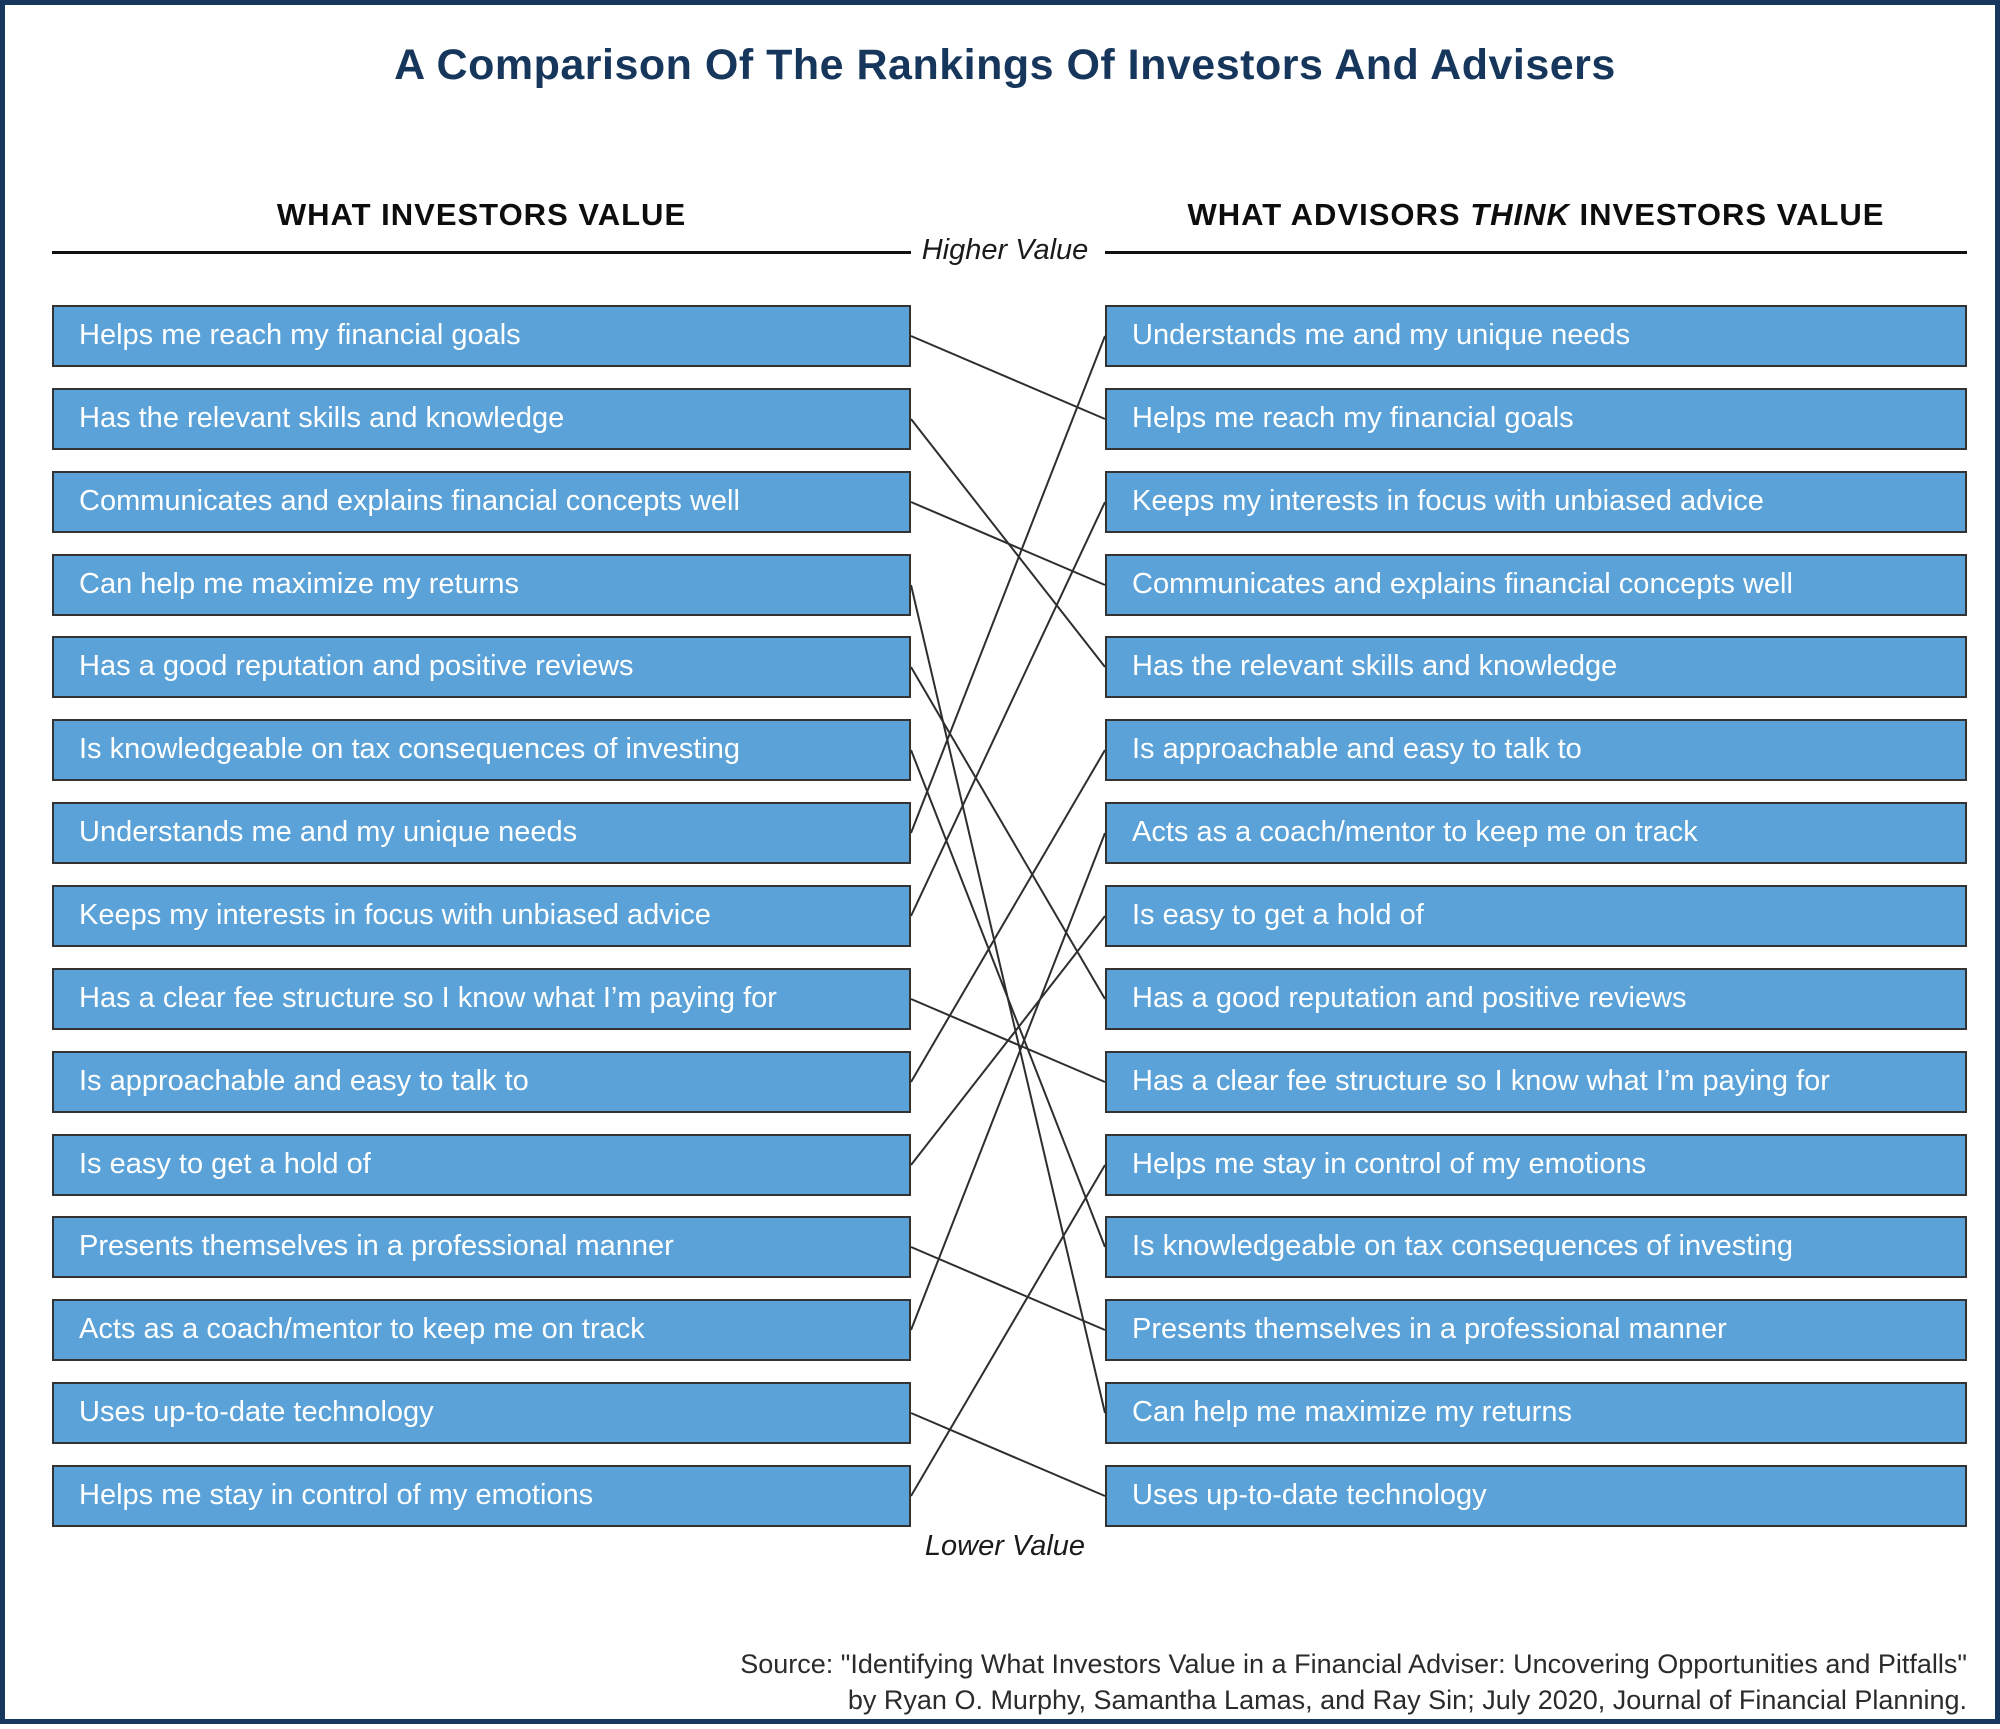 Image resolution: width=2000 pixels, height=1729 pixels. Describe the element at coordinates (1520, 214) in the screenshot. I see `advisors-header-think-emphasis: THINK` at that location.